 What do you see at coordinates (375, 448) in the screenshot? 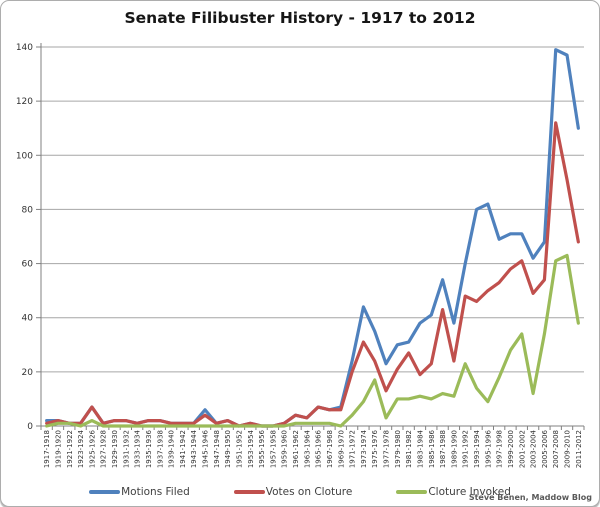
I see `svg-text: 1975-1976` at bounding box center [375, 448].